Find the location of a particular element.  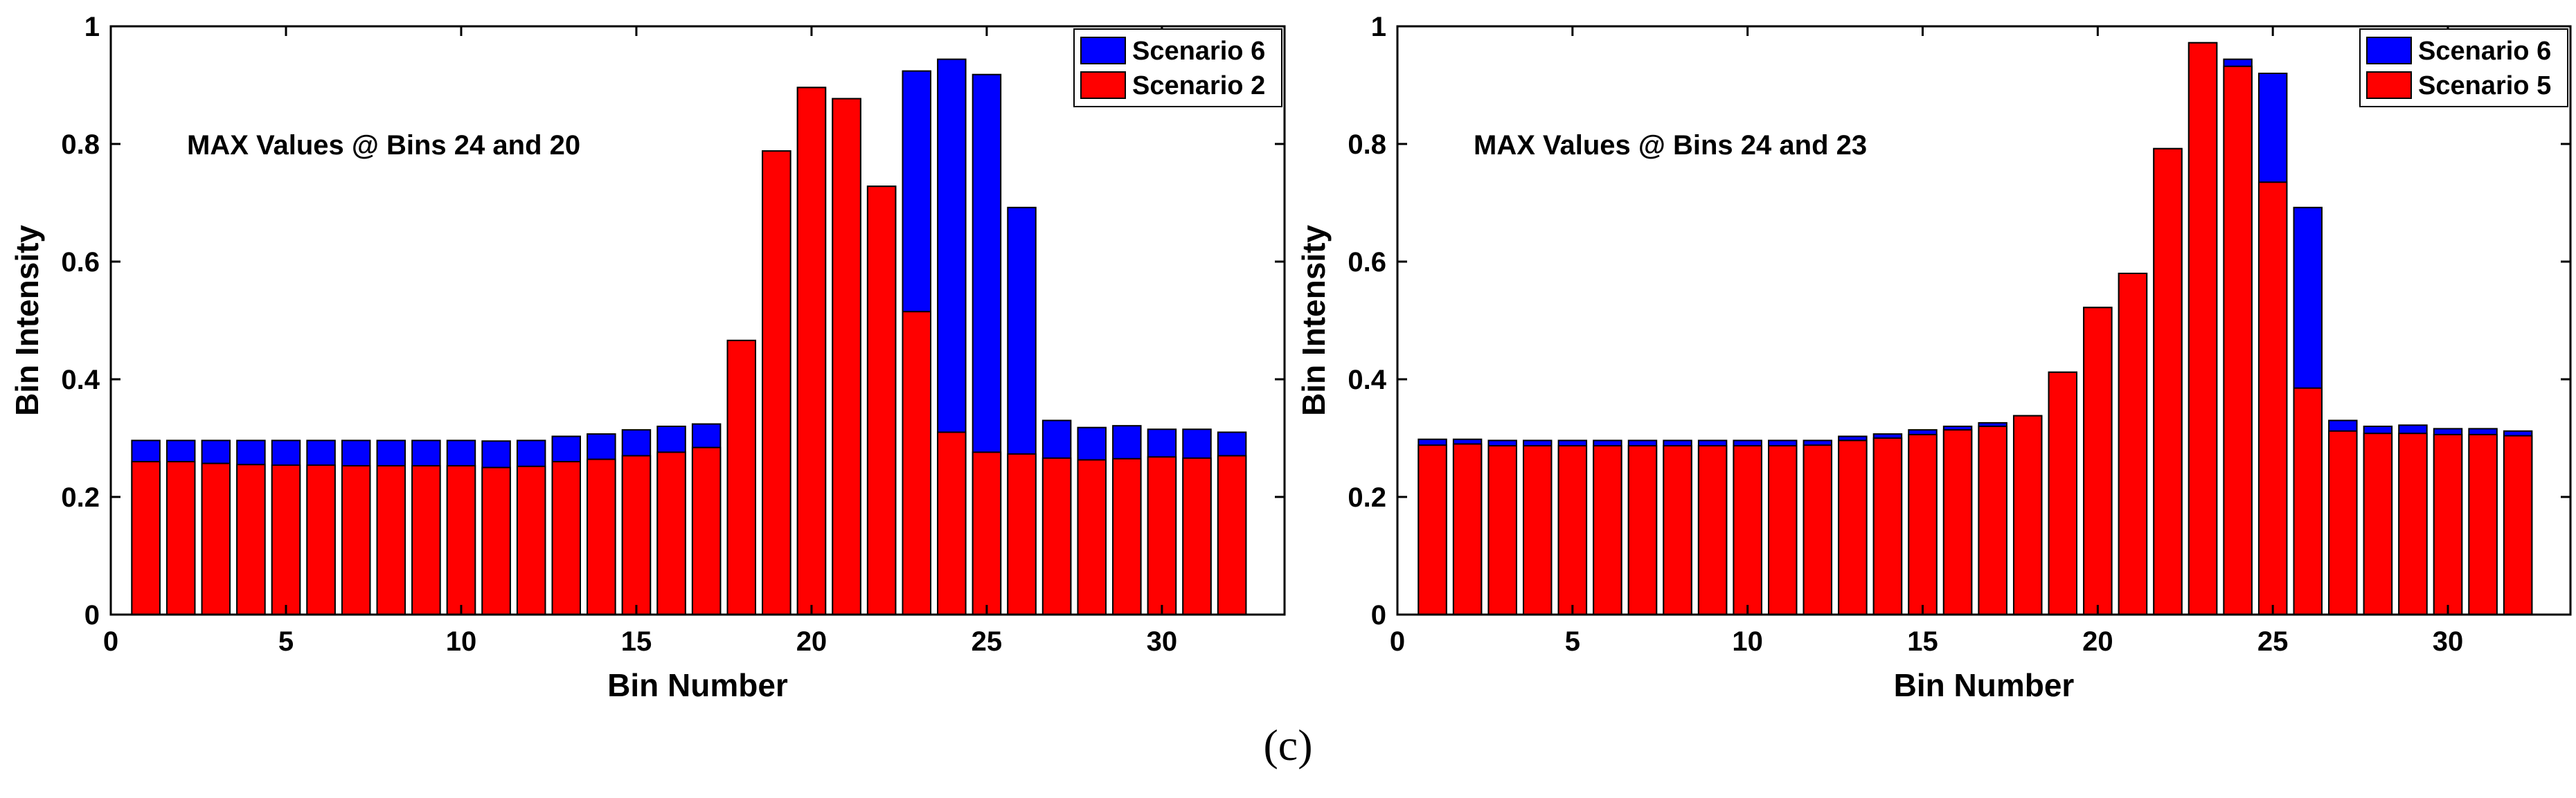

max-values-annotation: MAX Values @ Bins 24 and 20 is located at coordinates (384, 145).